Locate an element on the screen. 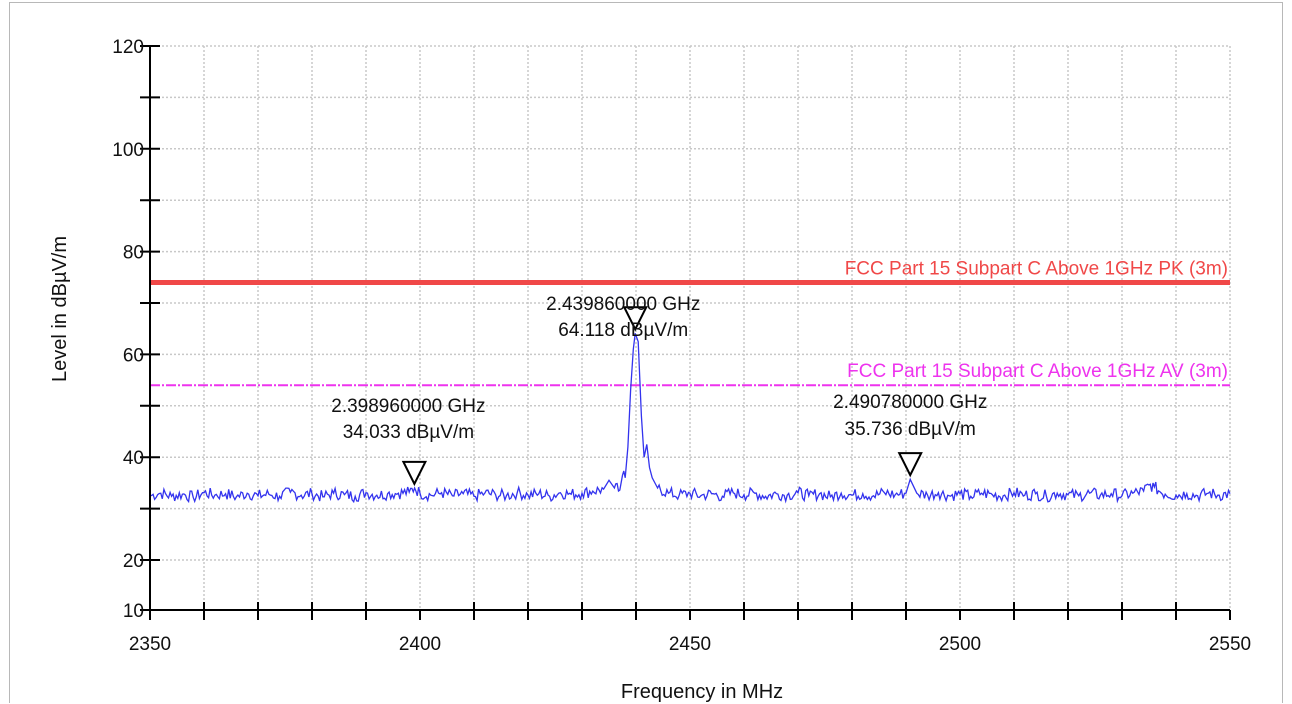 This screenshot has width=1292, height=704. x-tick-label: 2450 is located at coordinates (690, 644).